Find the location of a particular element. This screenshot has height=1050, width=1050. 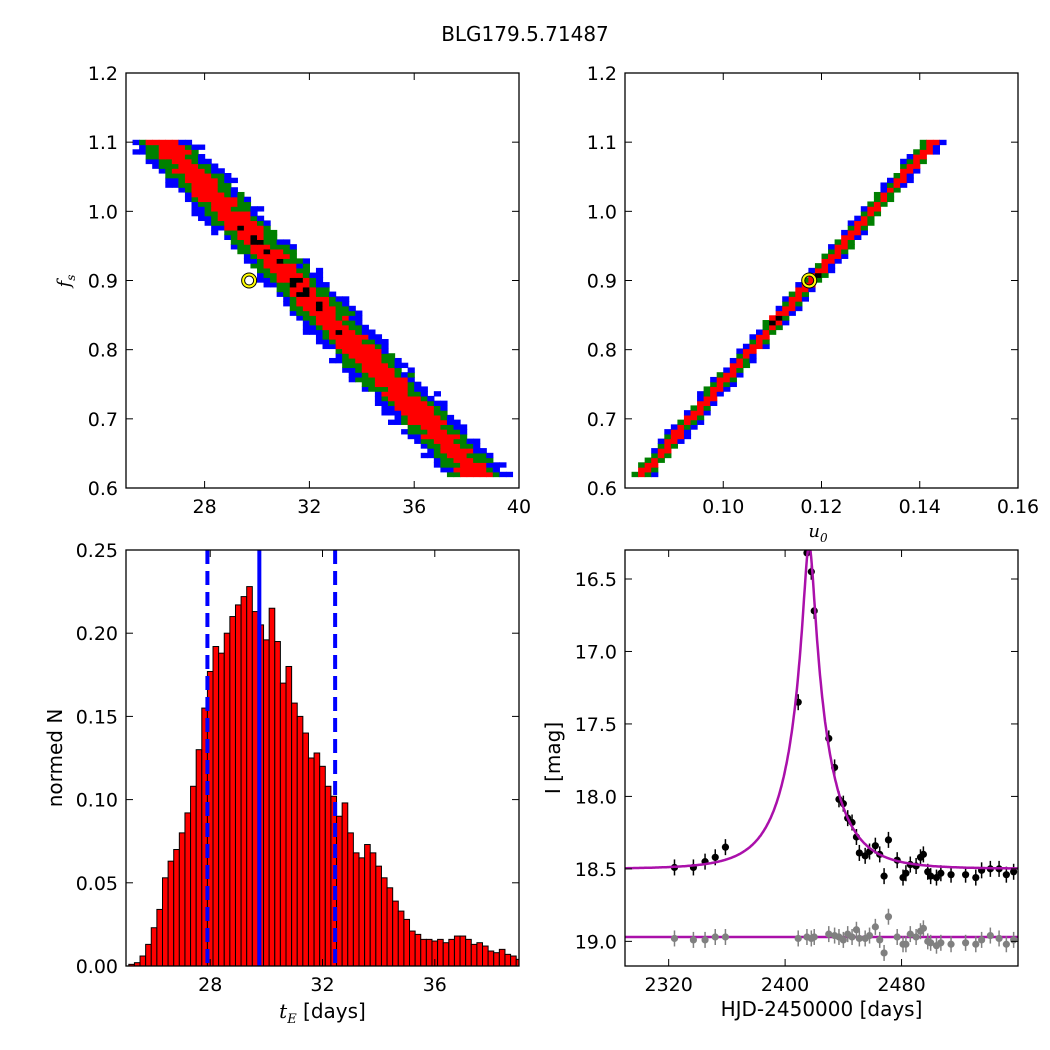

lightcurve-xtick-label: 2320 is located at coordinates (668, 985).